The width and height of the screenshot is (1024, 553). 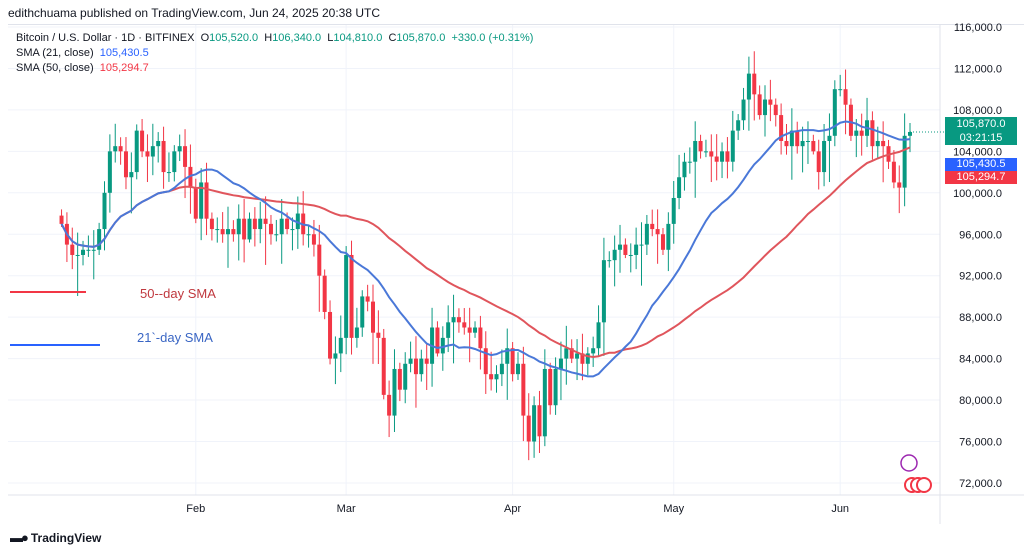 What do you see at coordinates (297, 38) in the screenshot?
I see `high-value: 106,340.0` at bounding box center [297, 38].